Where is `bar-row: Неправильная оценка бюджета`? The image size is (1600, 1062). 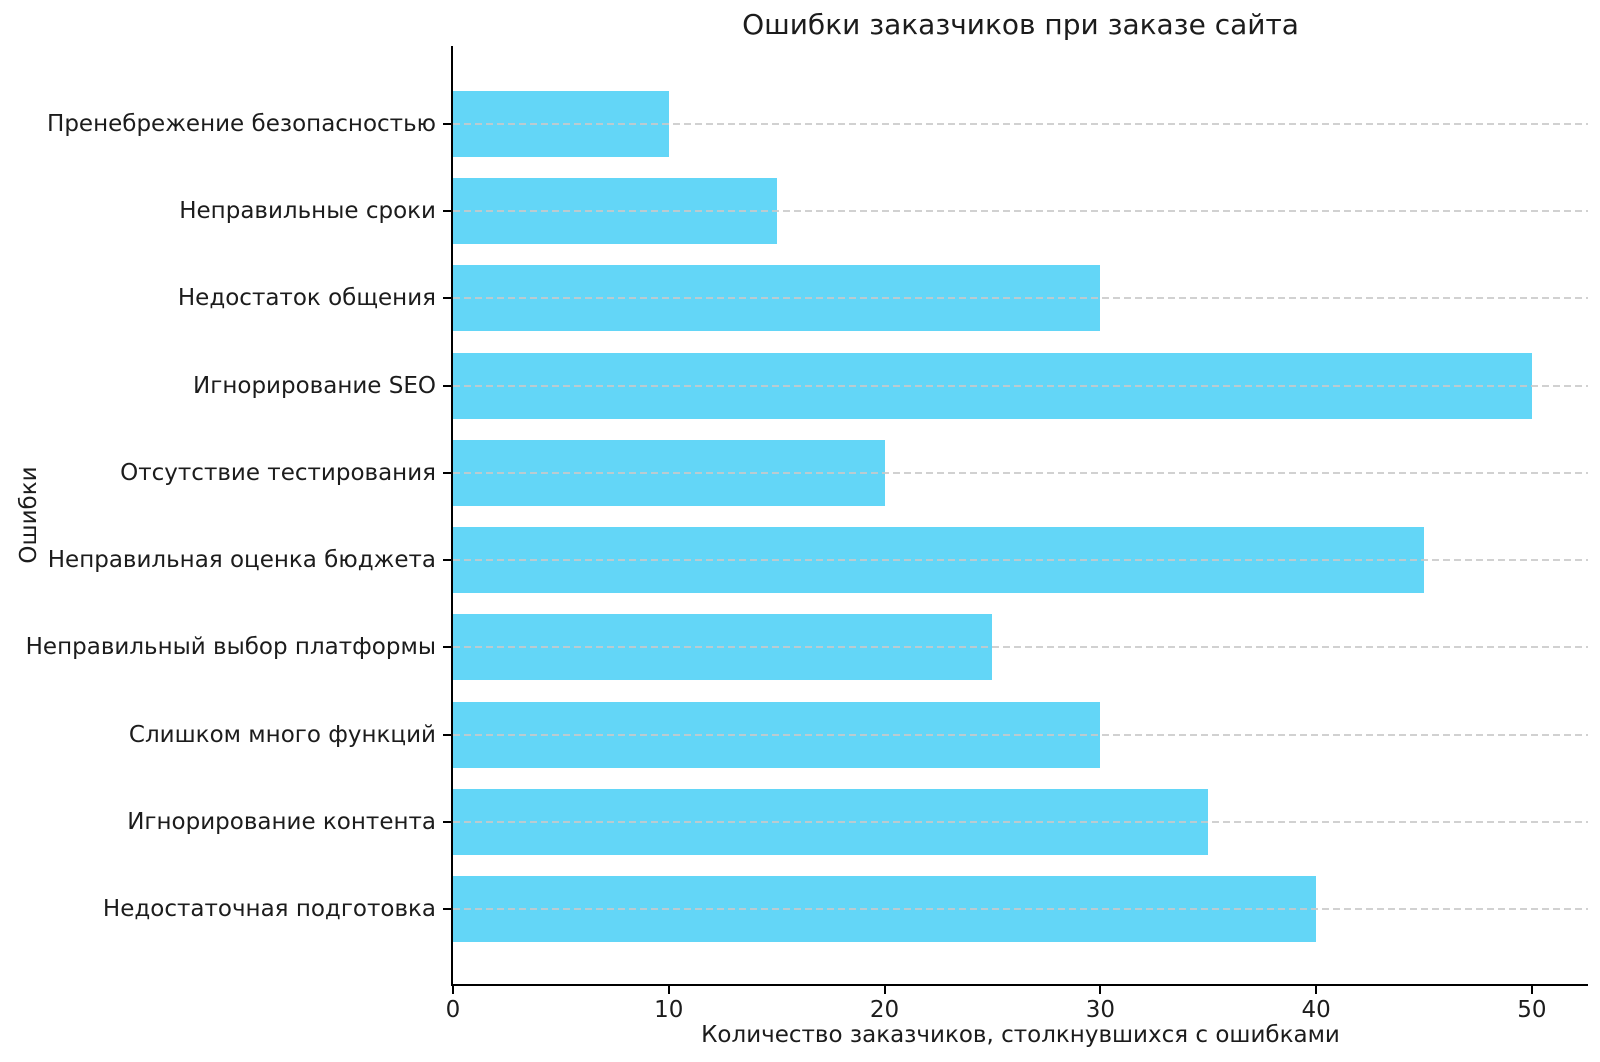 bar-row: Неправильная оценка бюджета is located at coordinates (818, 559).